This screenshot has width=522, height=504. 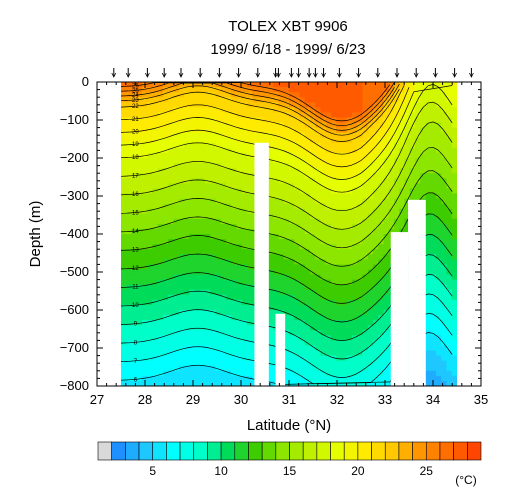 I want to click on isotherm-line, so click(x=286, y=197).